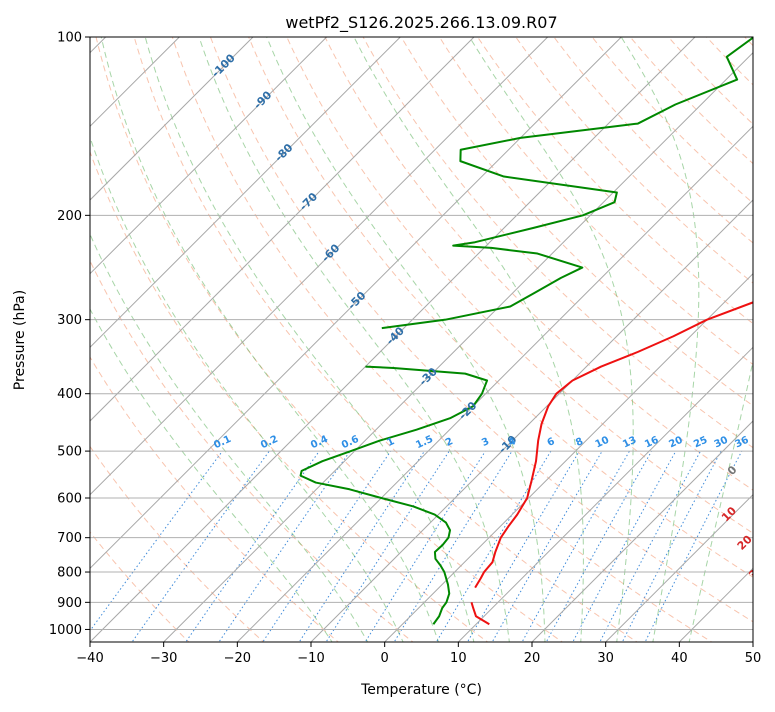 This screenshot has height=712, width=775. Describe the element at coordinates (69, 573) in the screenshot. I see `y-tick-label: 800` at that location.